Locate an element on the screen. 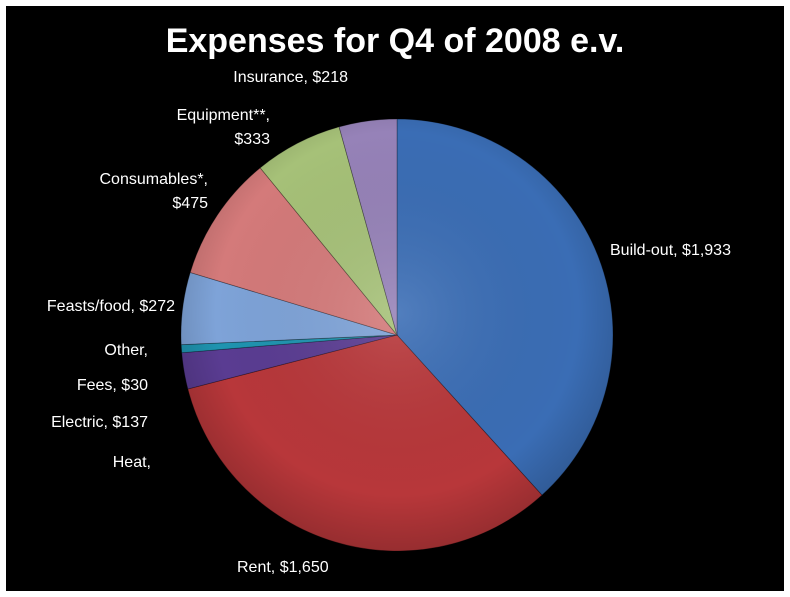 The height and width of the screenshot is (597, 790). label-line: Build-out, $1,933 is located at coordinates (670, 250).